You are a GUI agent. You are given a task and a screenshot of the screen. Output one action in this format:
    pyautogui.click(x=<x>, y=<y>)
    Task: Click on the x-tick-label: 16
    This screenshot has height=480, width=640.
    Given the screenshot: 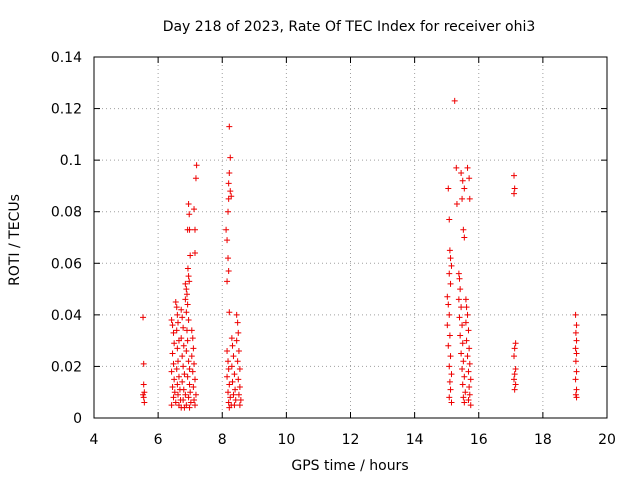 What is the action you would take?
    pyautogui.click(x=479, y=440)
    